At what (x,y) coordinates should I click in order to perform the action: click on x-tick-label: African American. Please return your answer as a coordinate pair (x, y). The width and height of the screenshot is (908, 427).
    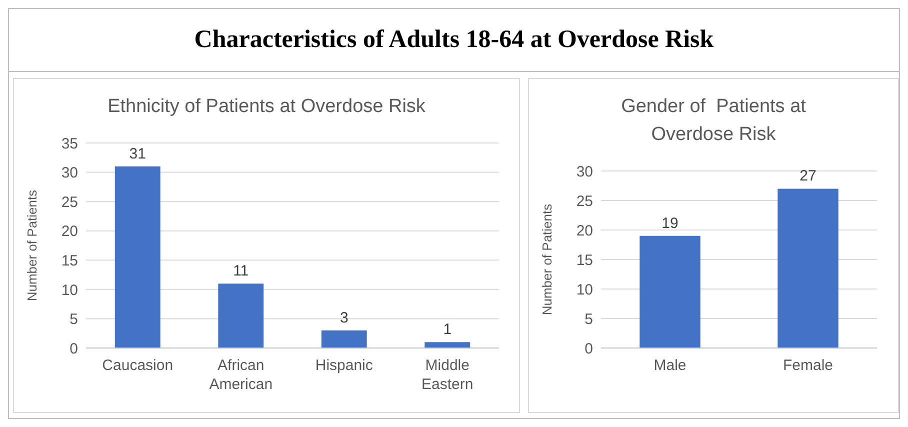
    Looking at the image, I should click on (241, 375).